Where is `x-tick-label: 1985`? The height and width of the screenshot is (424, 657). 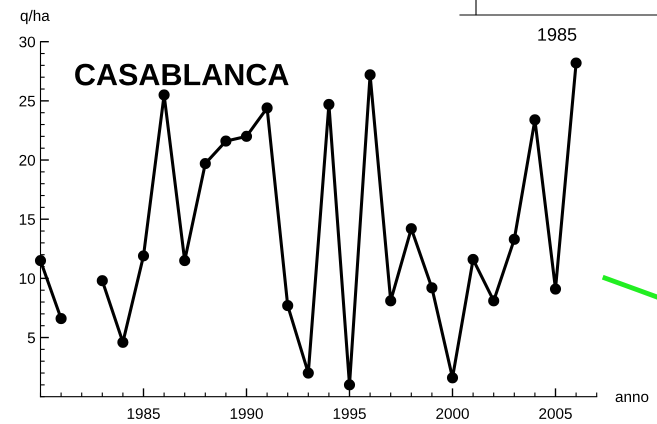 x-tick-label: 1985 is located at coordinates (144, 414).